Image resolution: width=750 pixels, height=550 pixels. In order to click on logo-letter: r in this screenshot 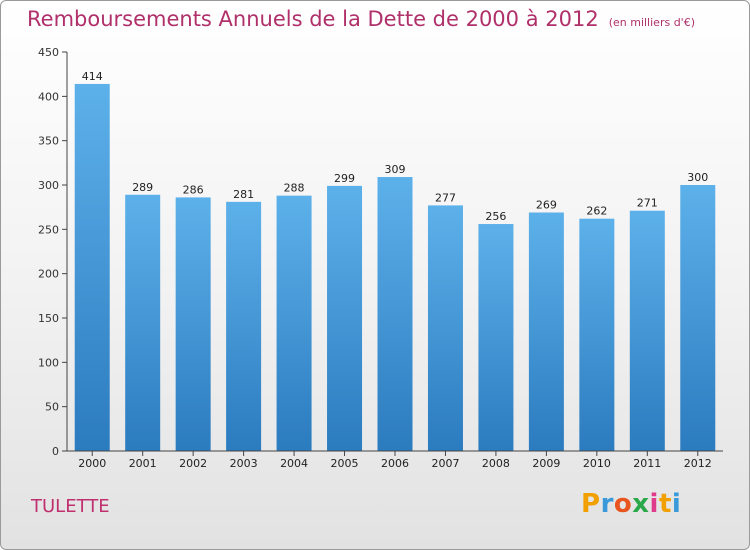, I will do `click(607, 504)`.